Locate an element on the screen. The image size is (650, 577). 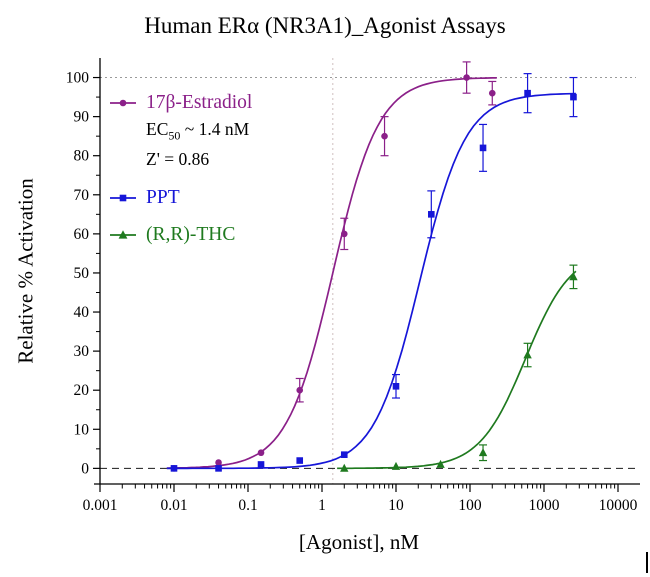
y-tick-label: 50 is located at coordinates (82, 273).